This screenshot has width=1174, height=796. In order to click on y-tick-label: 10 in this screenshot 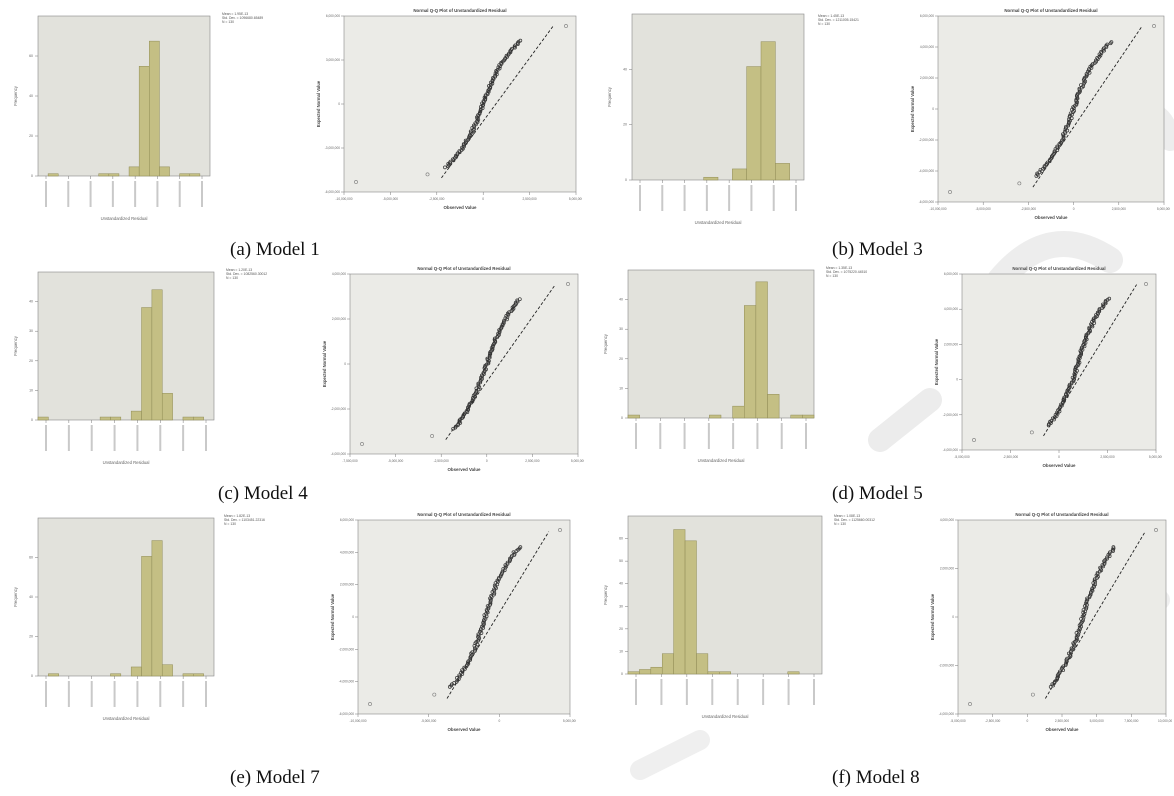, I will do `click(621, 388)`.